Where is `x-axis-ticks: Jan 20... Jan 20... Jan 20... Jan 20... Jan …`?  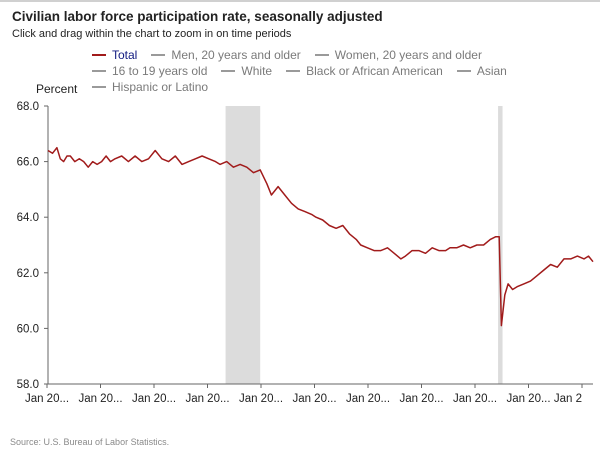
x-axis-ticks: Jan 20... Jan 20... Jan 20... Jan 20... Jan … is located at coordinates (304, 394).